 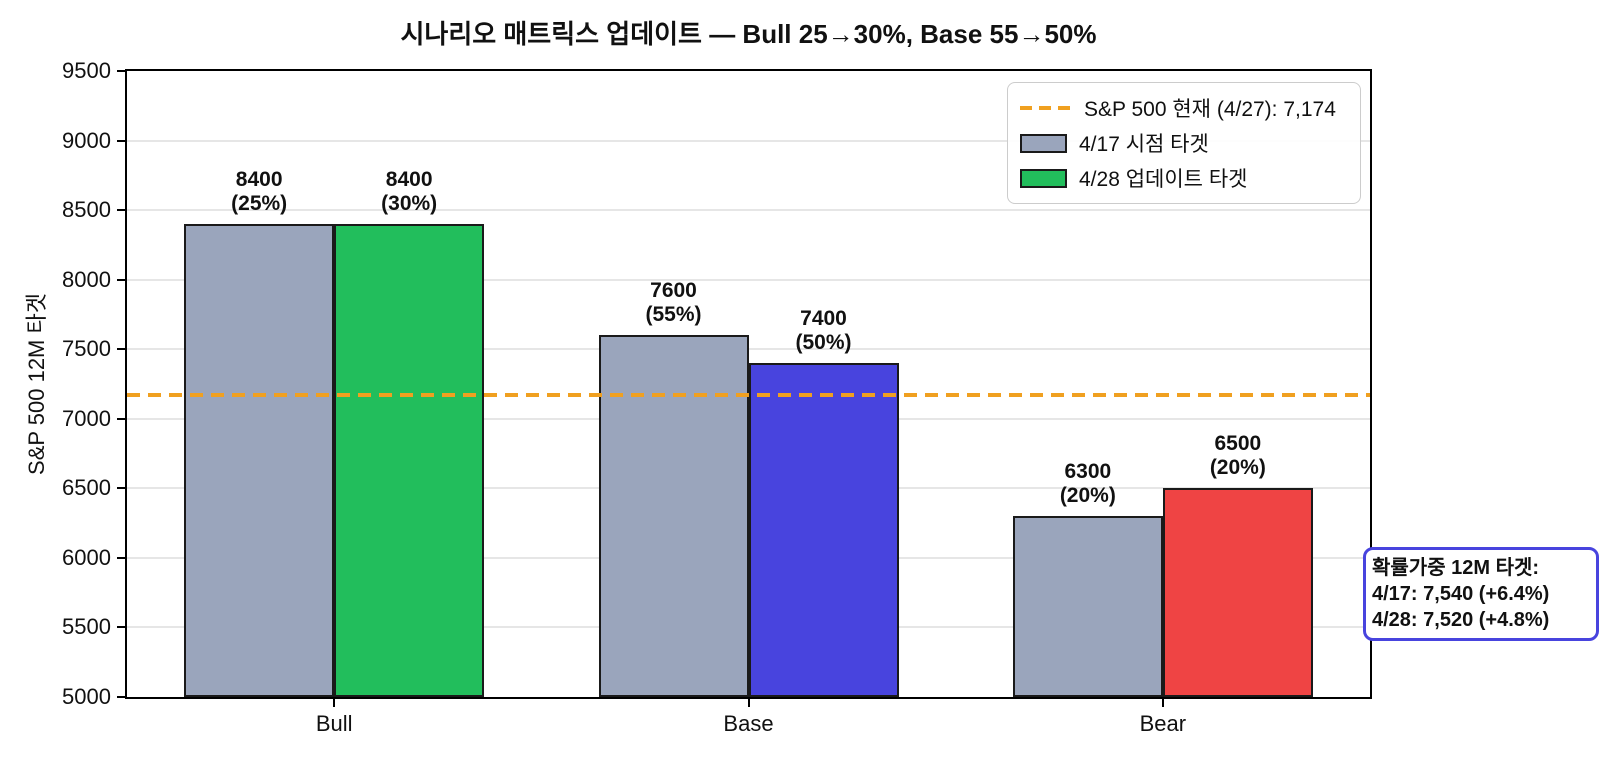 What do you see at coordinates (1461, 594) in the screenshot?
I see `annotation-line: 4/17: 7,540 (+6.4%)` at bounding box center [1461, 594].